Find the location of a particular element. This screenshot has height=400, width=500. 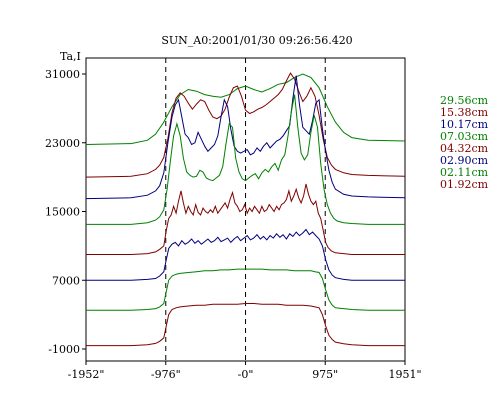

x-tick-label-2: -0" is located at coordinates (246, 374).